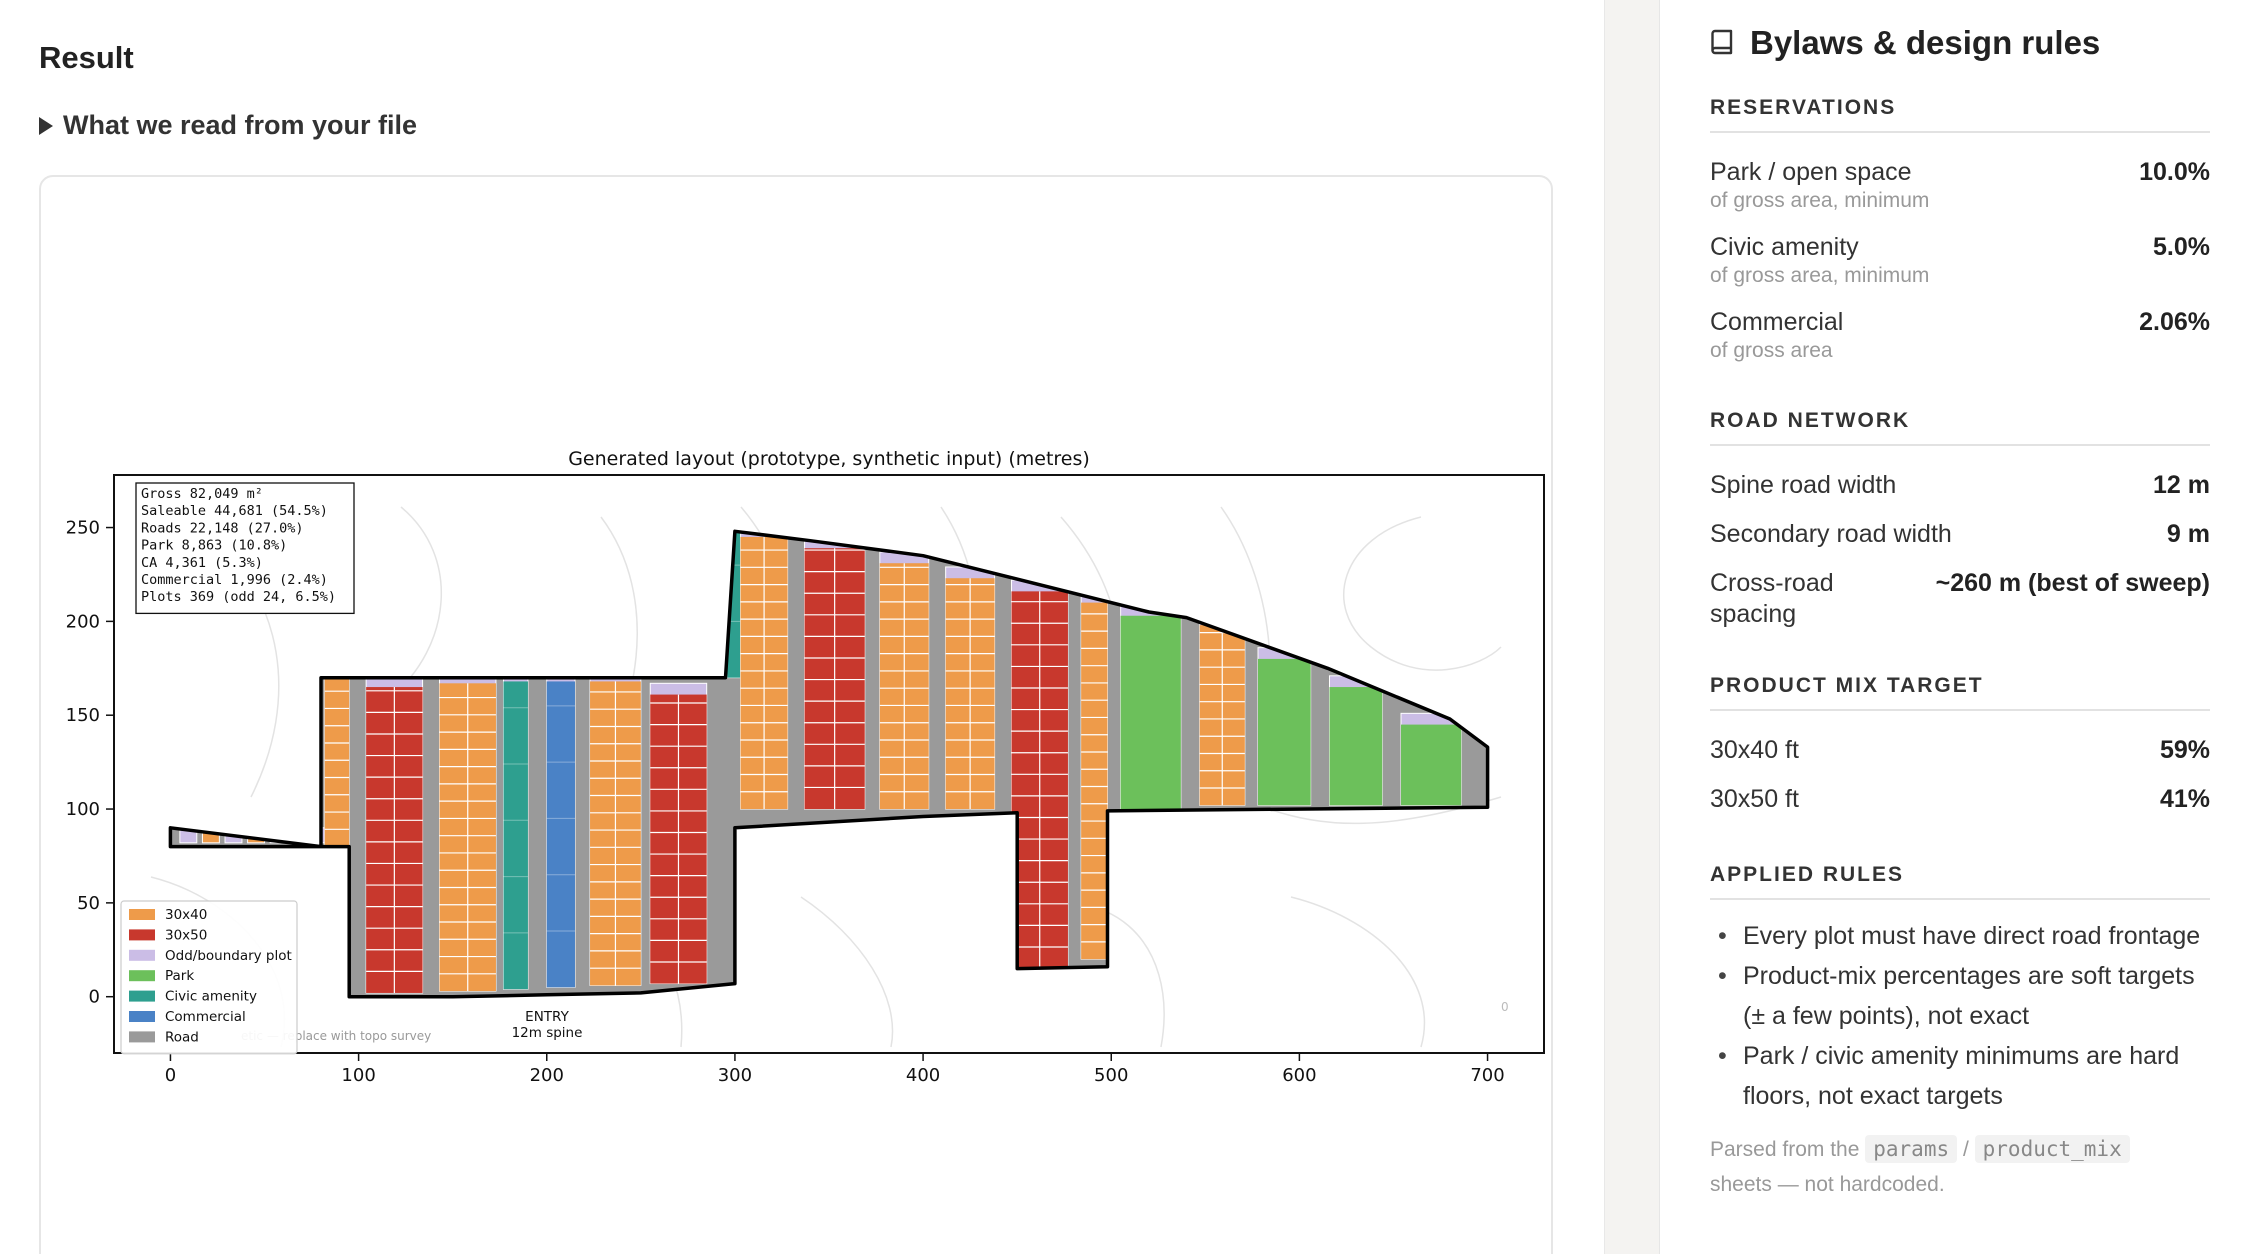  What do you see at coordinates (1960, 881) in the screenshot?
I see `applied-rules-heading: APPLIED RULES` at bounding box center [1960, 881].